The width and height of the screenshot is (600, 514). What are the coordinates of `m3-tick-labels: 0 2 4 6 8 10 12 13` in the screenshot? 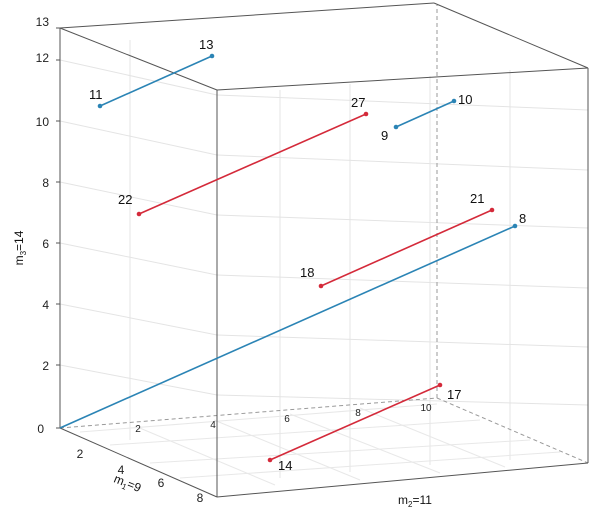 It's located at (43, 225).